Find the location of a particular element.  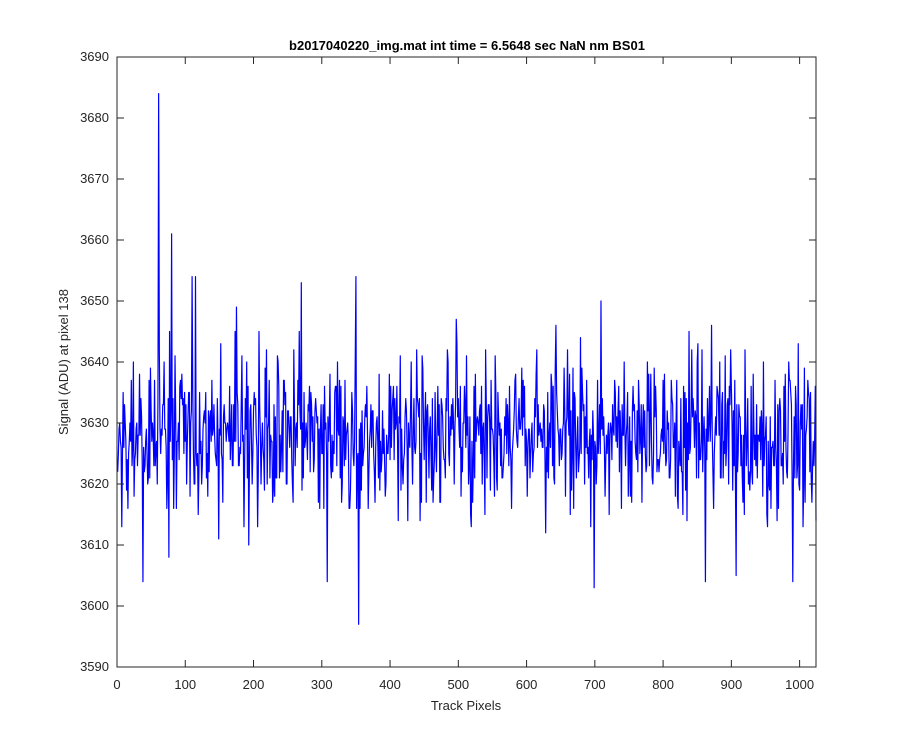

y-axis-label: Signal (ADU) at pixel 138 is located at coordinates (63, 362).